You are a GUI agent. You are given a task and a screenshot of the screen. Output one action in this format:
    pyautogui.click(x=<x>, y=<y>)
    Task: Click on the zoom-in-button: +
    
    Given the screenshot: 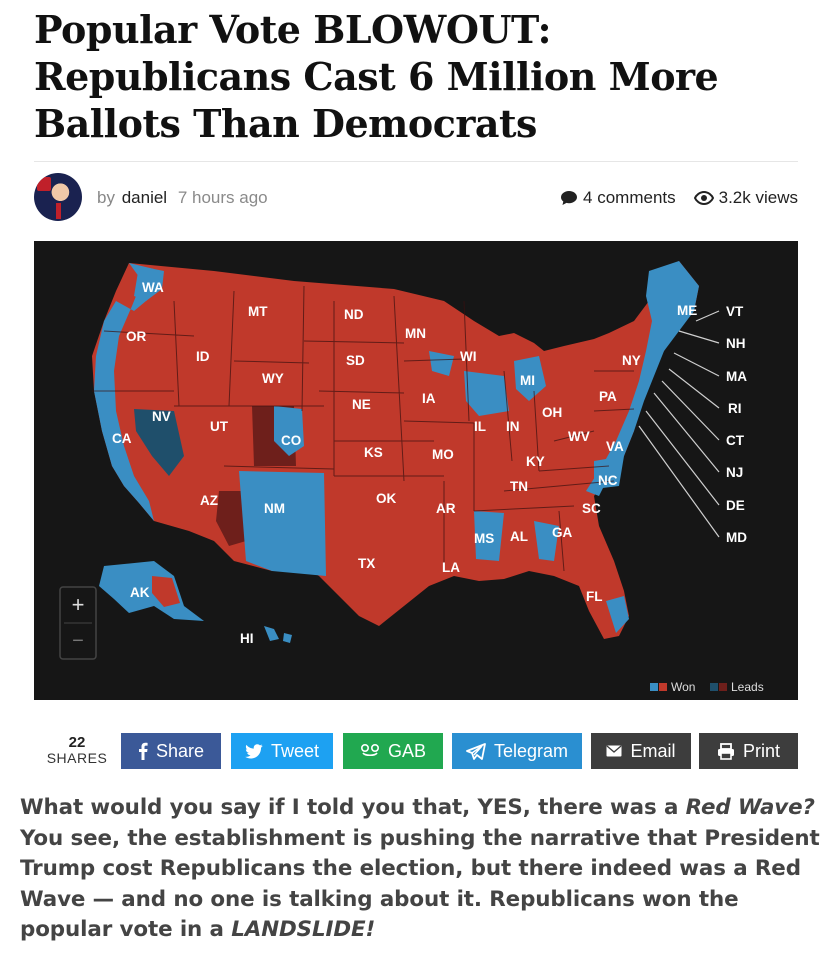 What is the action you would take?
    pyautogui.click(x=78, y=604)
    